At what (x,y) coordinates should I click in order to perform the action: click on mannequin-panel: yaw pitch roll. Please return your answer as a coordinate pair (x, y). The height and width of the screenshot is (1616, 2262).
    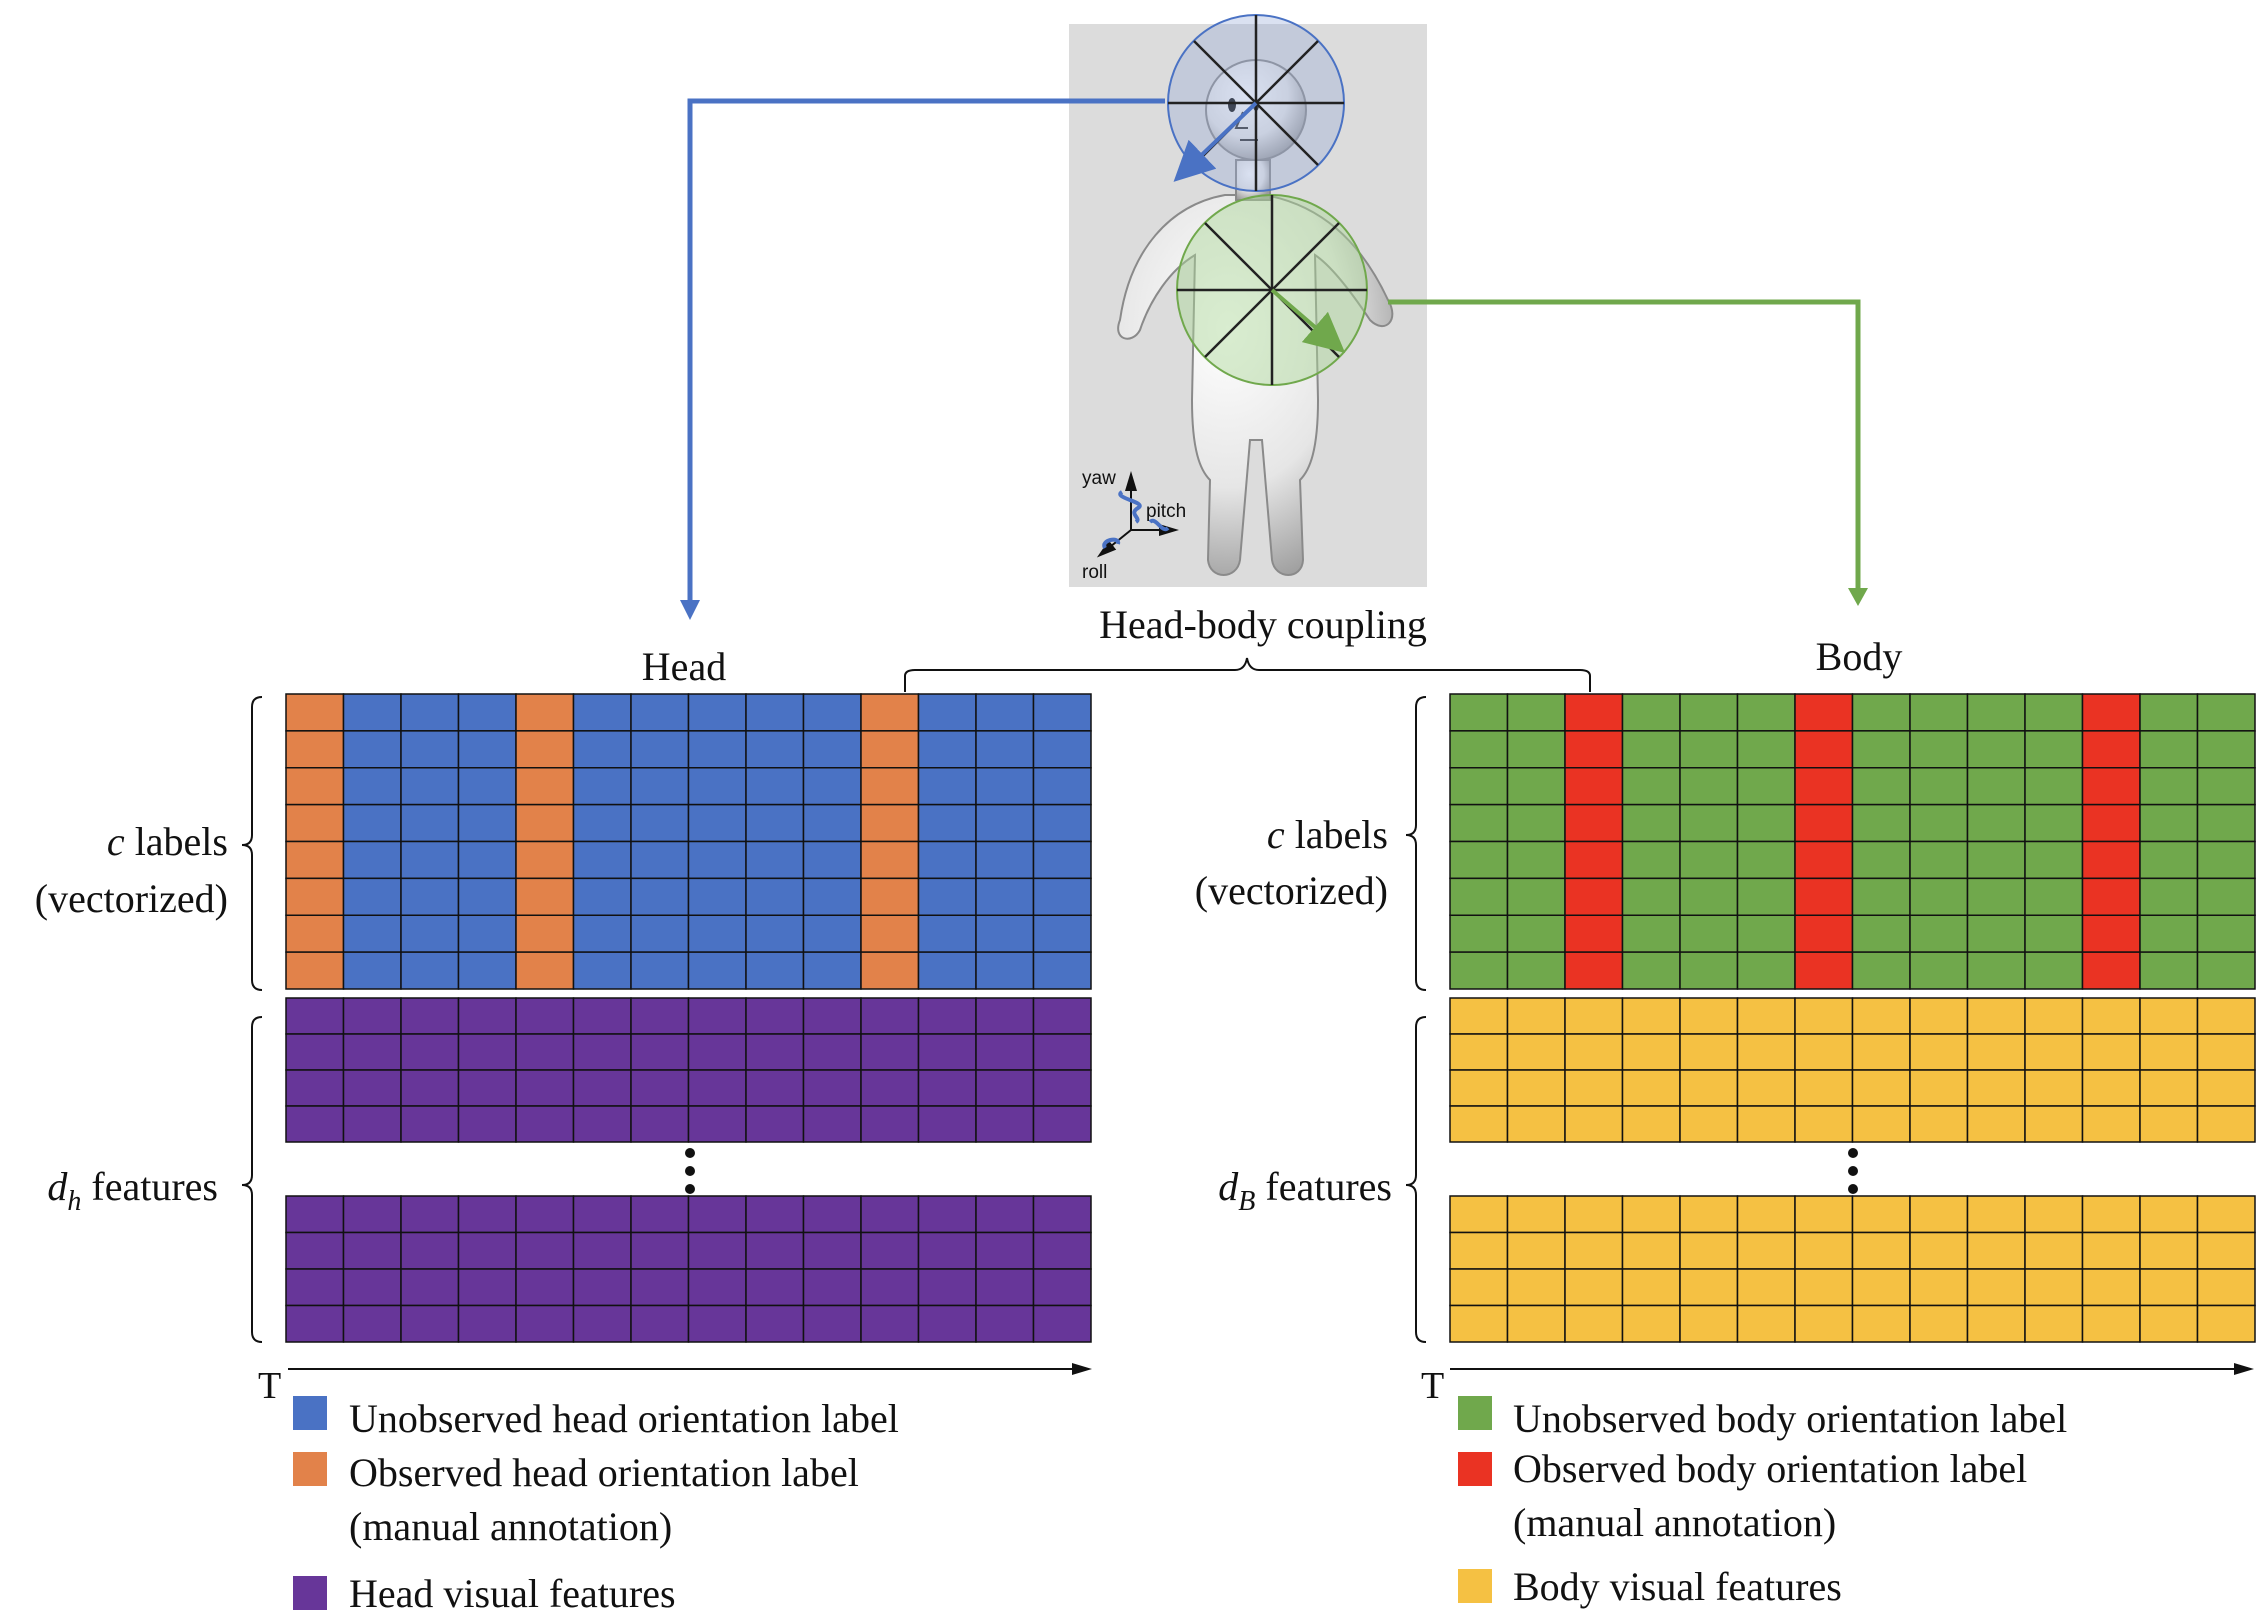
    Looking at the image, I should click on (1248, 300).